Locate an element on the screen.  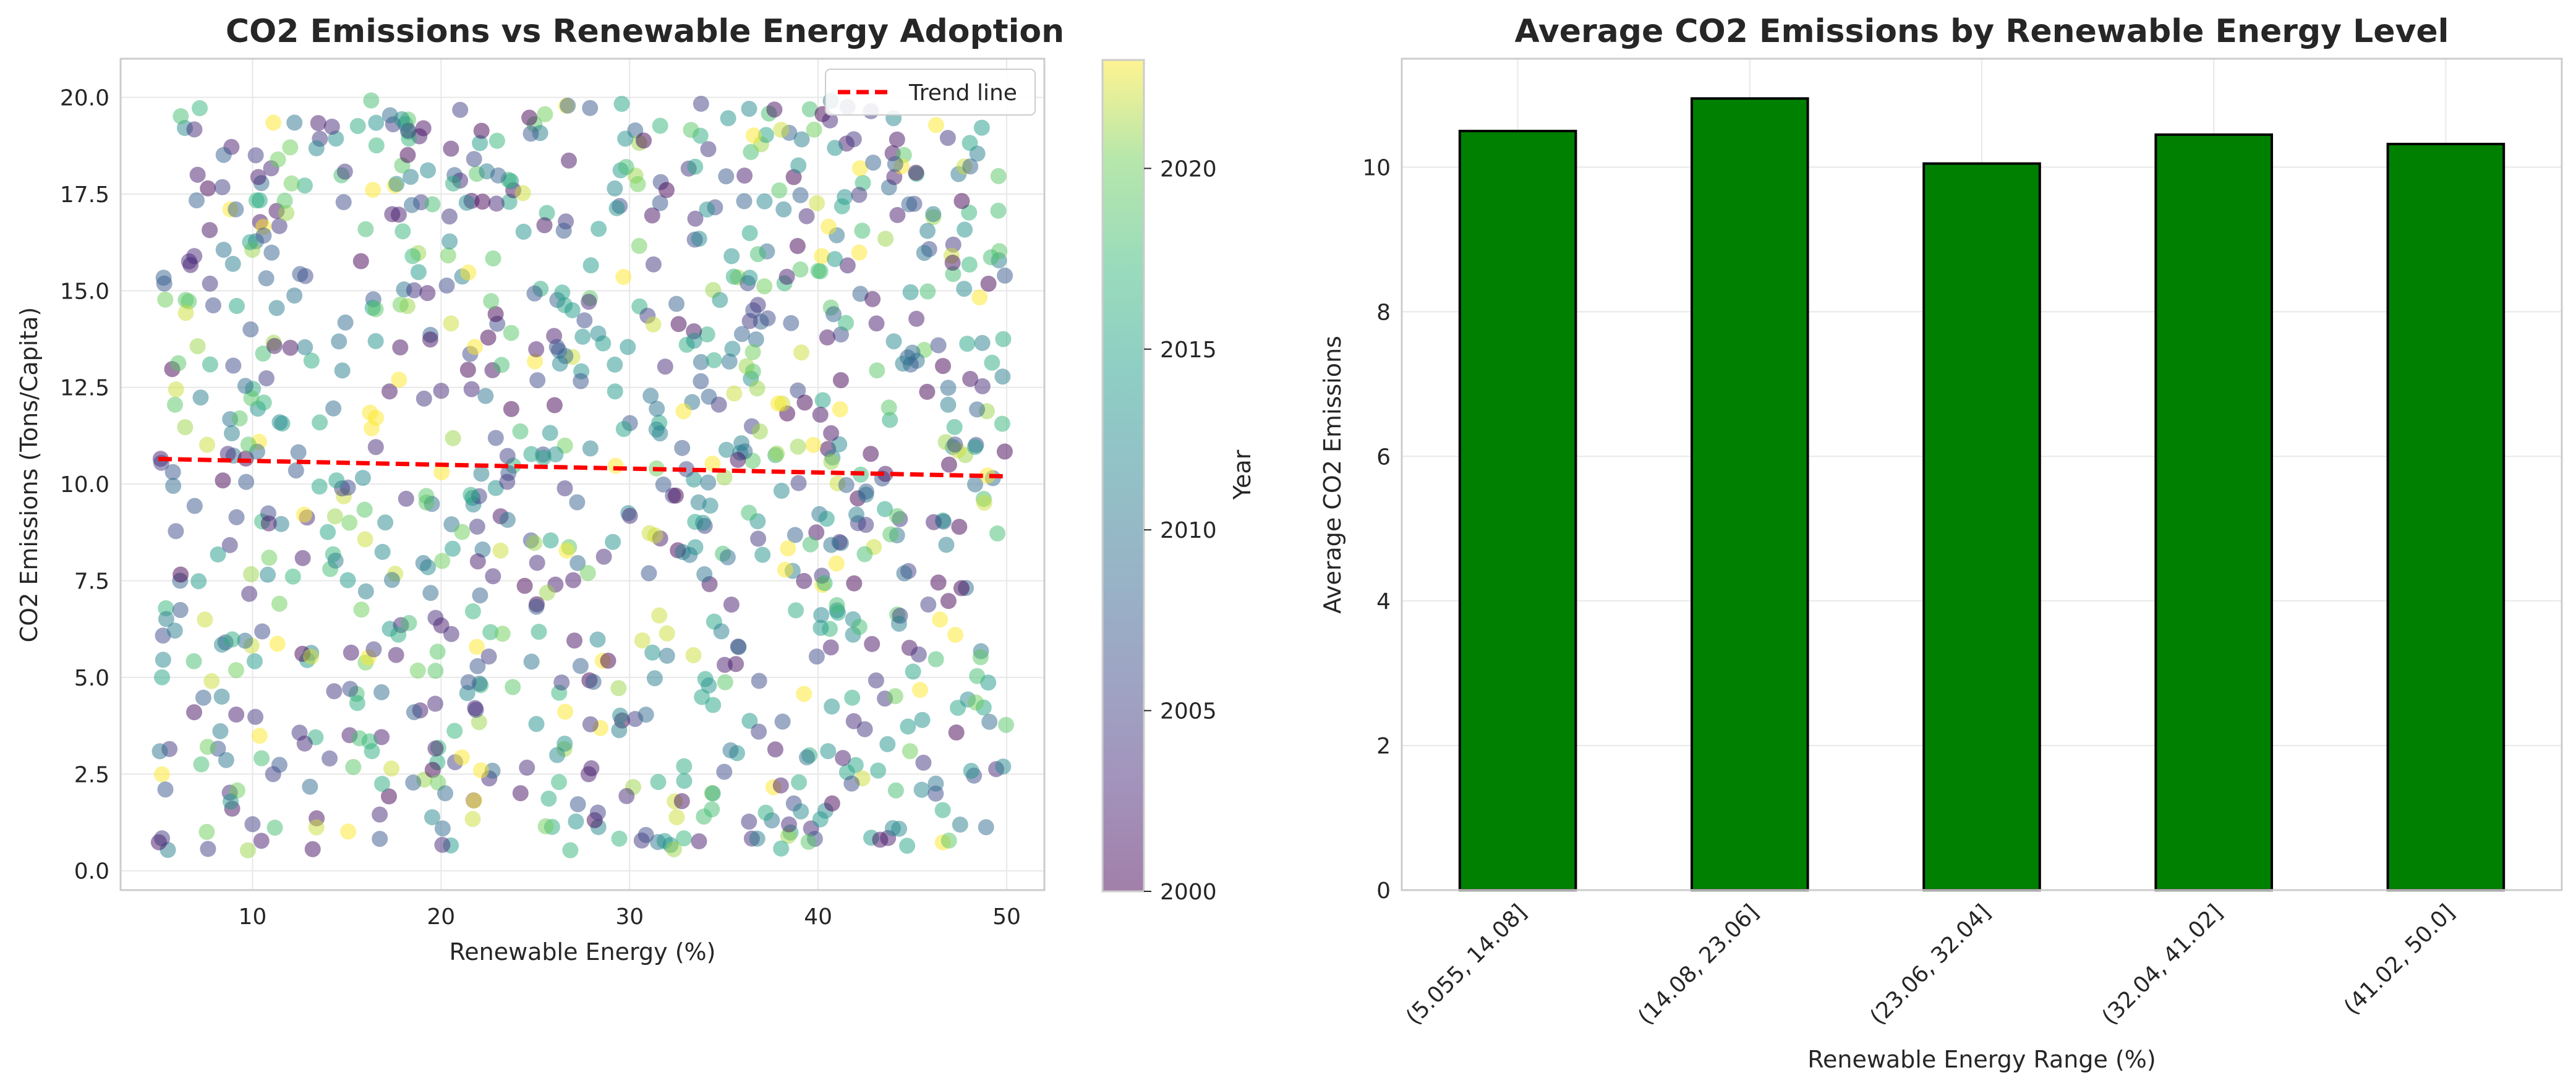
bar-y-tick-label: 10 is located at coordinates (1376, 167).